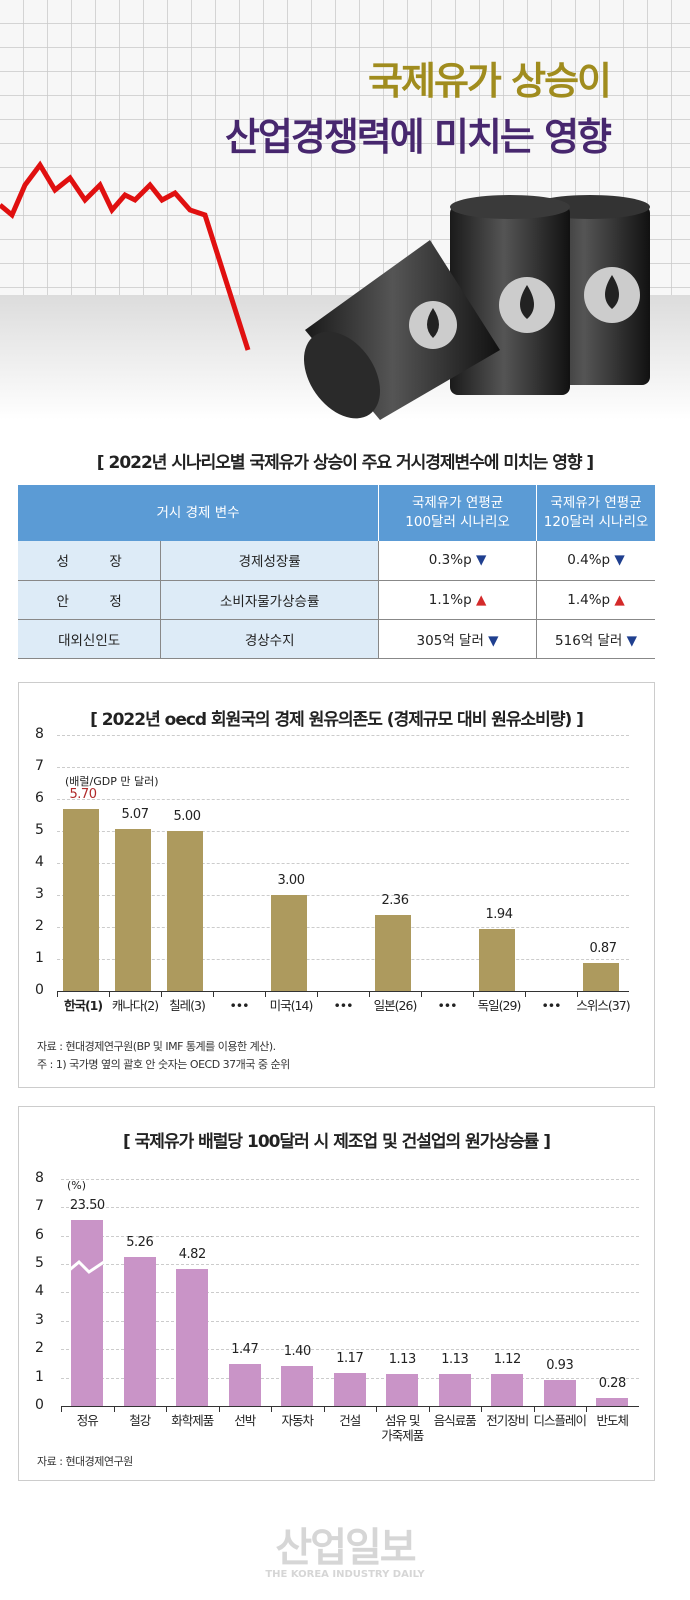  What do you see at coordinates (455, 1420) in the screenshot?
I see `x-category-label: 음식료품` at bounding box center [455, 1420].